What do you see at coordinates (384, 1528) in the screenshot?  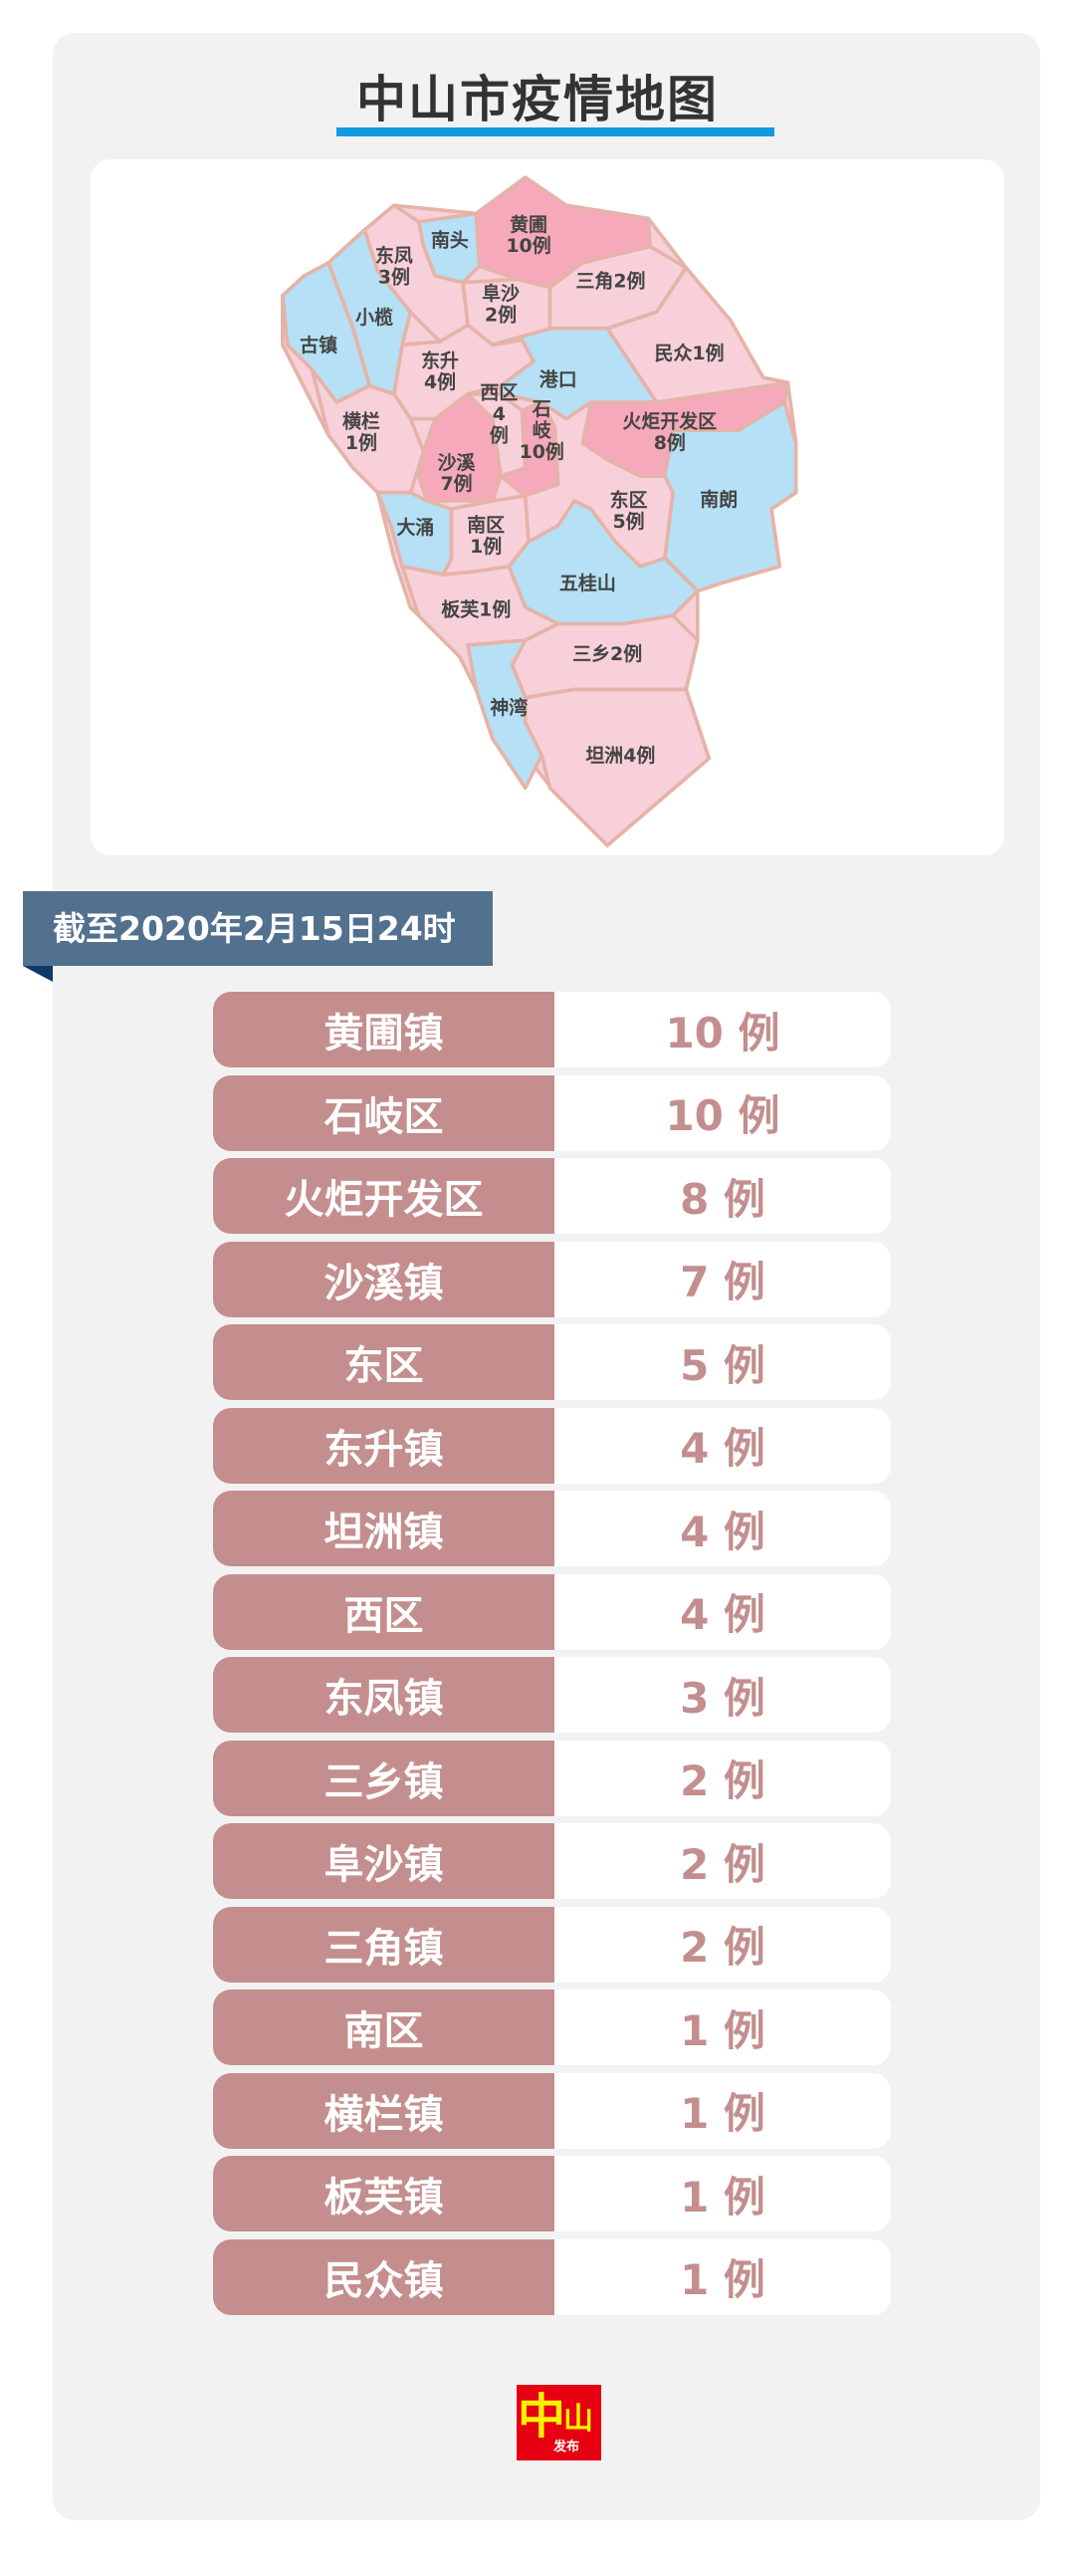 I see `district-name: 坦洲镇` at bounding box center [384, 1528].